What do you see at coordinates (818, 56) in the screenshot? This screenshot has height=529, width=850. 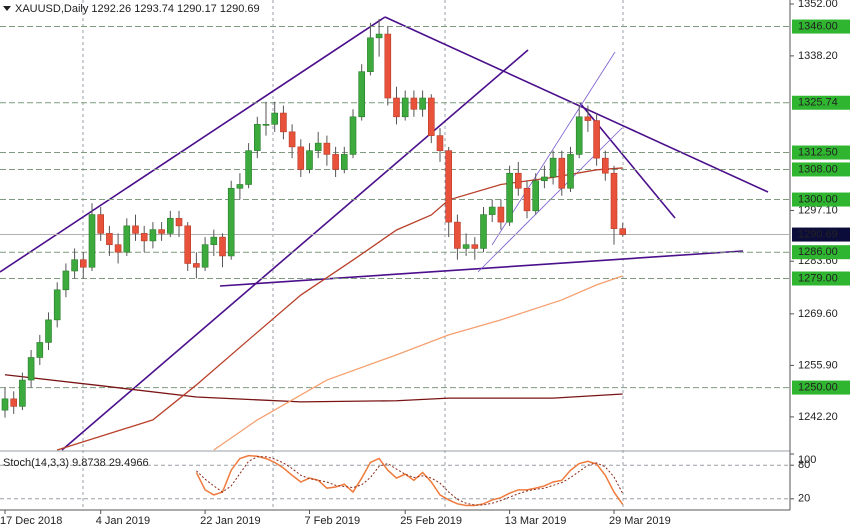 I see `y-tick-label: 1338.20` at bounding box center [818, 56].